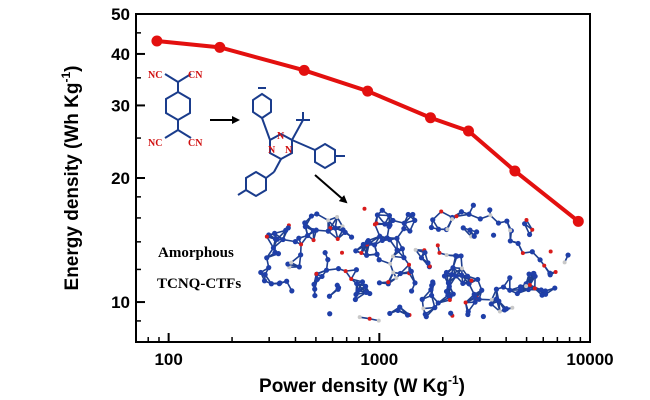  Describe the element at coordinates (331, 189) in the screenshot. I see `structure-arrow` at that location.